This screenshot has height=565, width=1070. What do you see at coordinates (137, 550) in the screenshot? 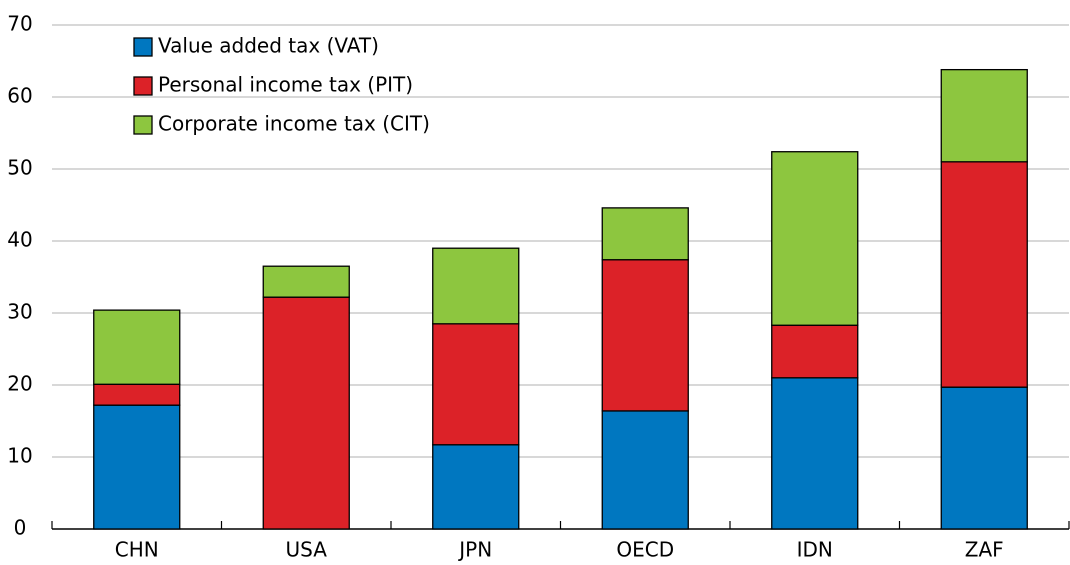
I see `x-tick-label: CHN` at bounding box center [137, 550].